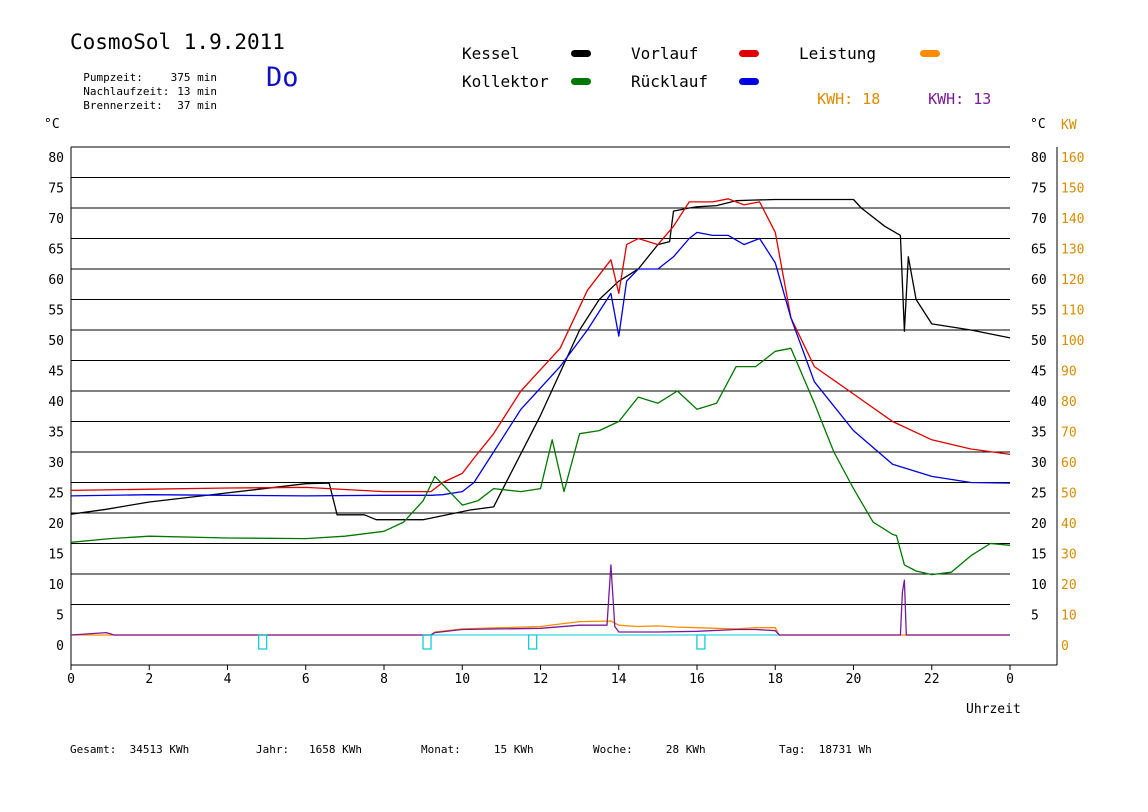 The height and width of the screenshot is (812, 1148). Describe the element at coordinates (93, 749) in the screenshot. I see `total-label: Gesamt:` at that location.